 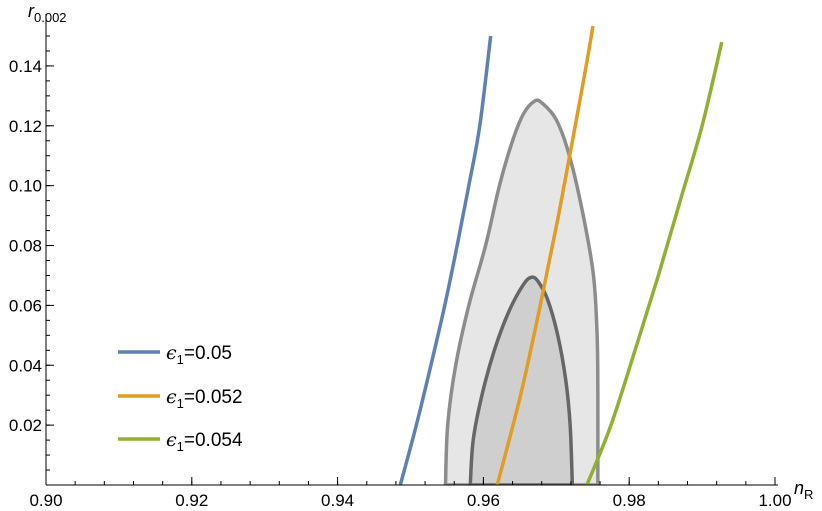 What do you see at coordinates (25, 365) in the screenshot?
I see `y-tick-label: 0.04` at bounding box center [25, 365].